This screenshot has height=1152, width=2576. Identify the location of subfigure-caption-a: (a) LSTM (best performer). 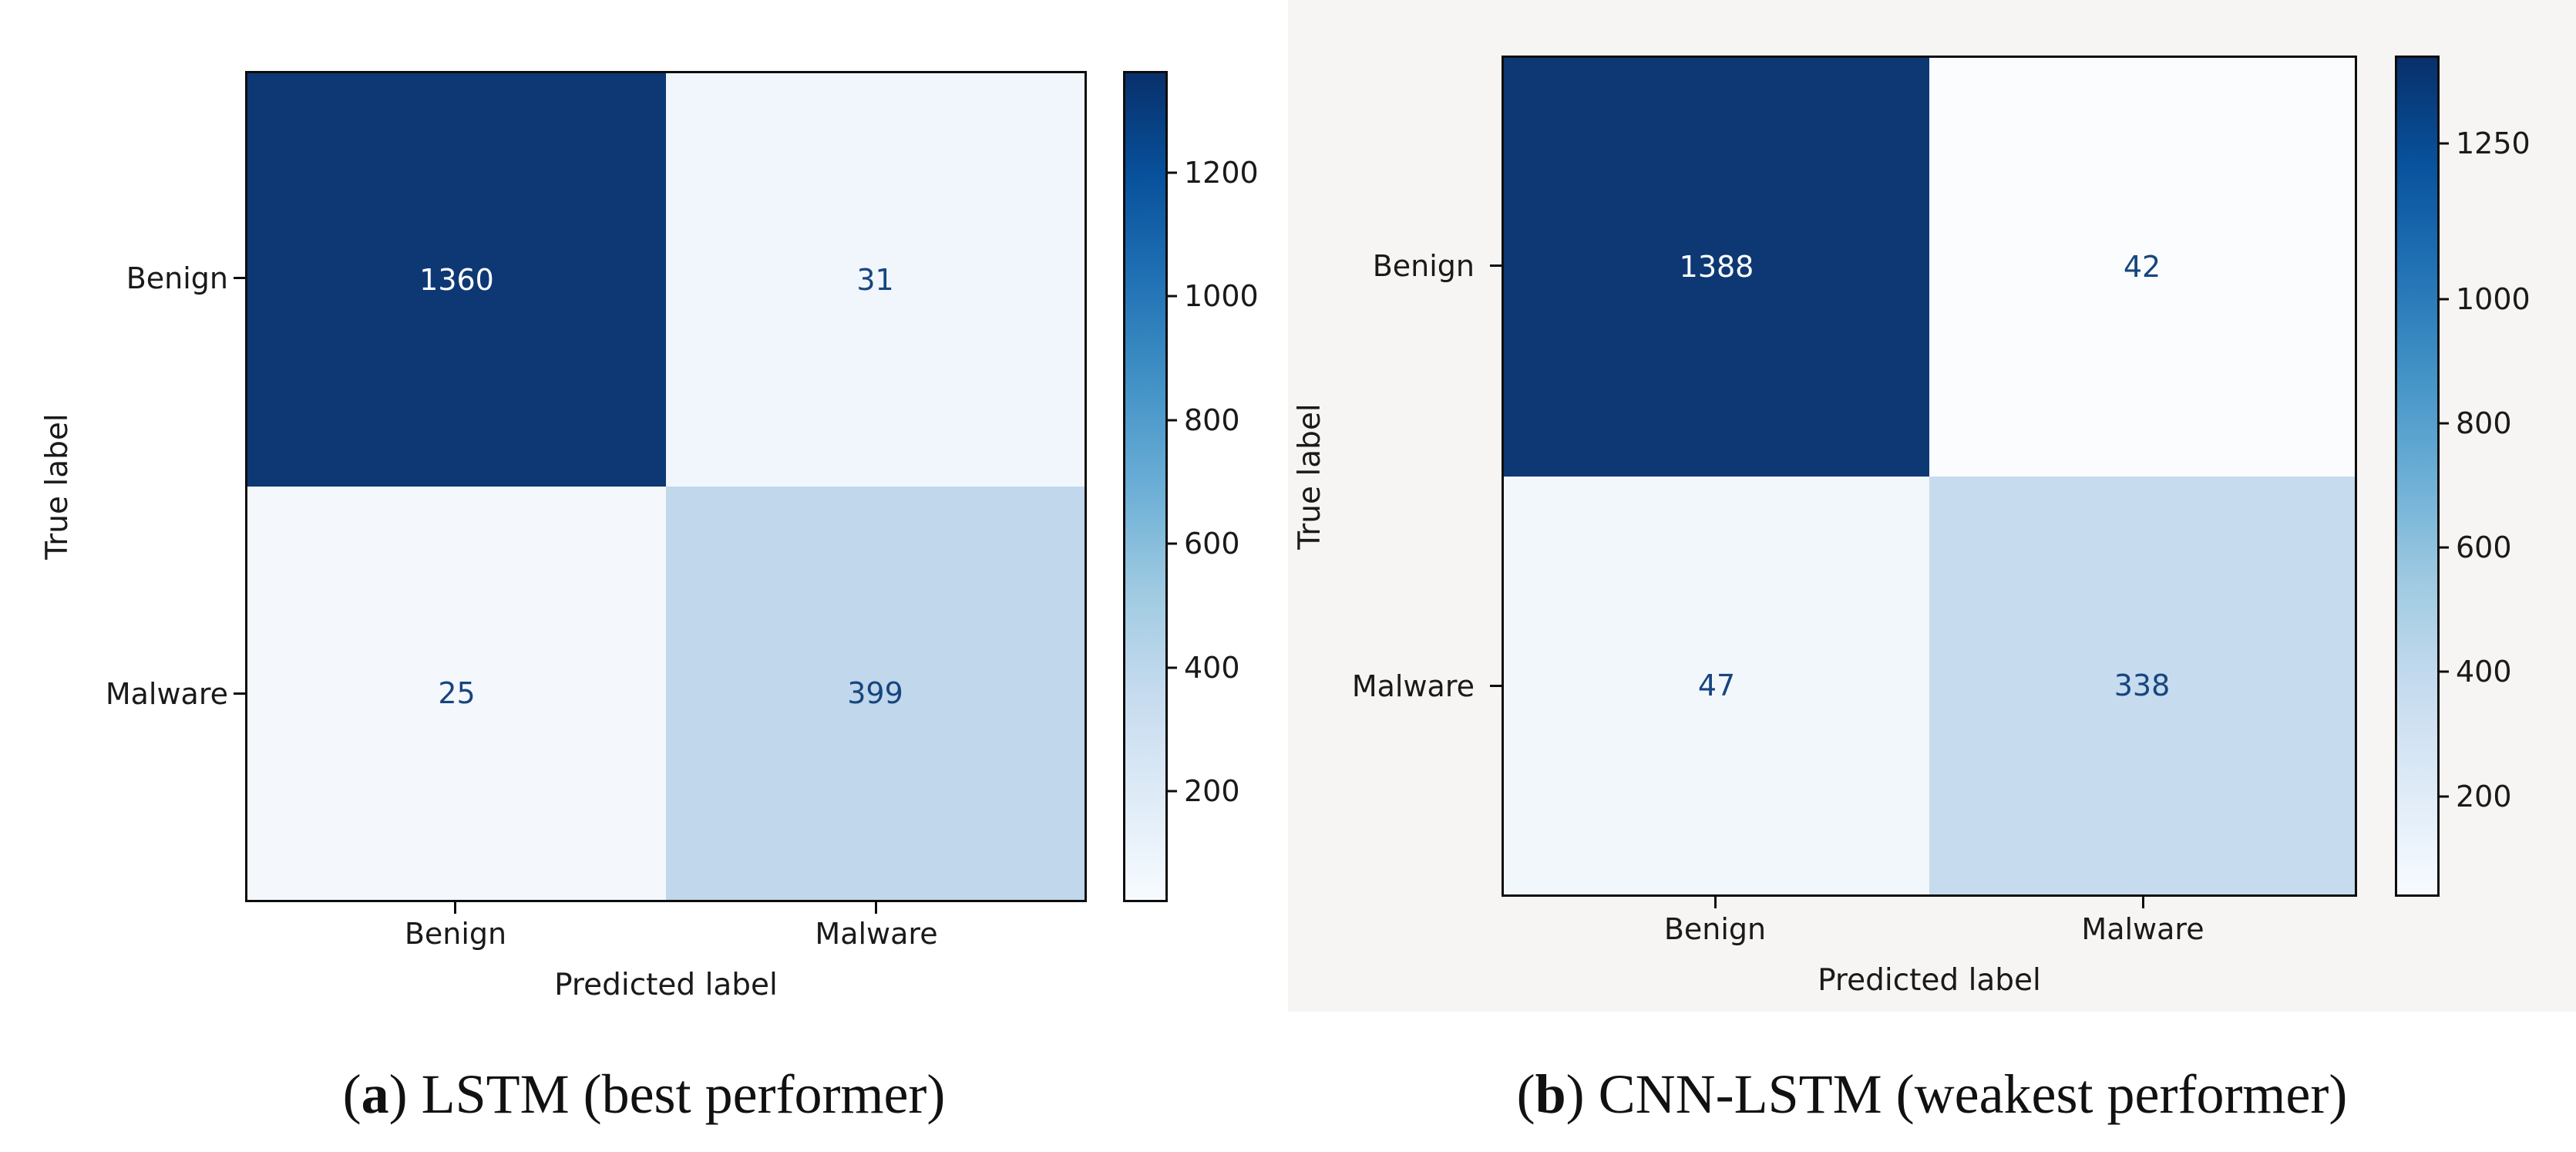
(644, 1094).